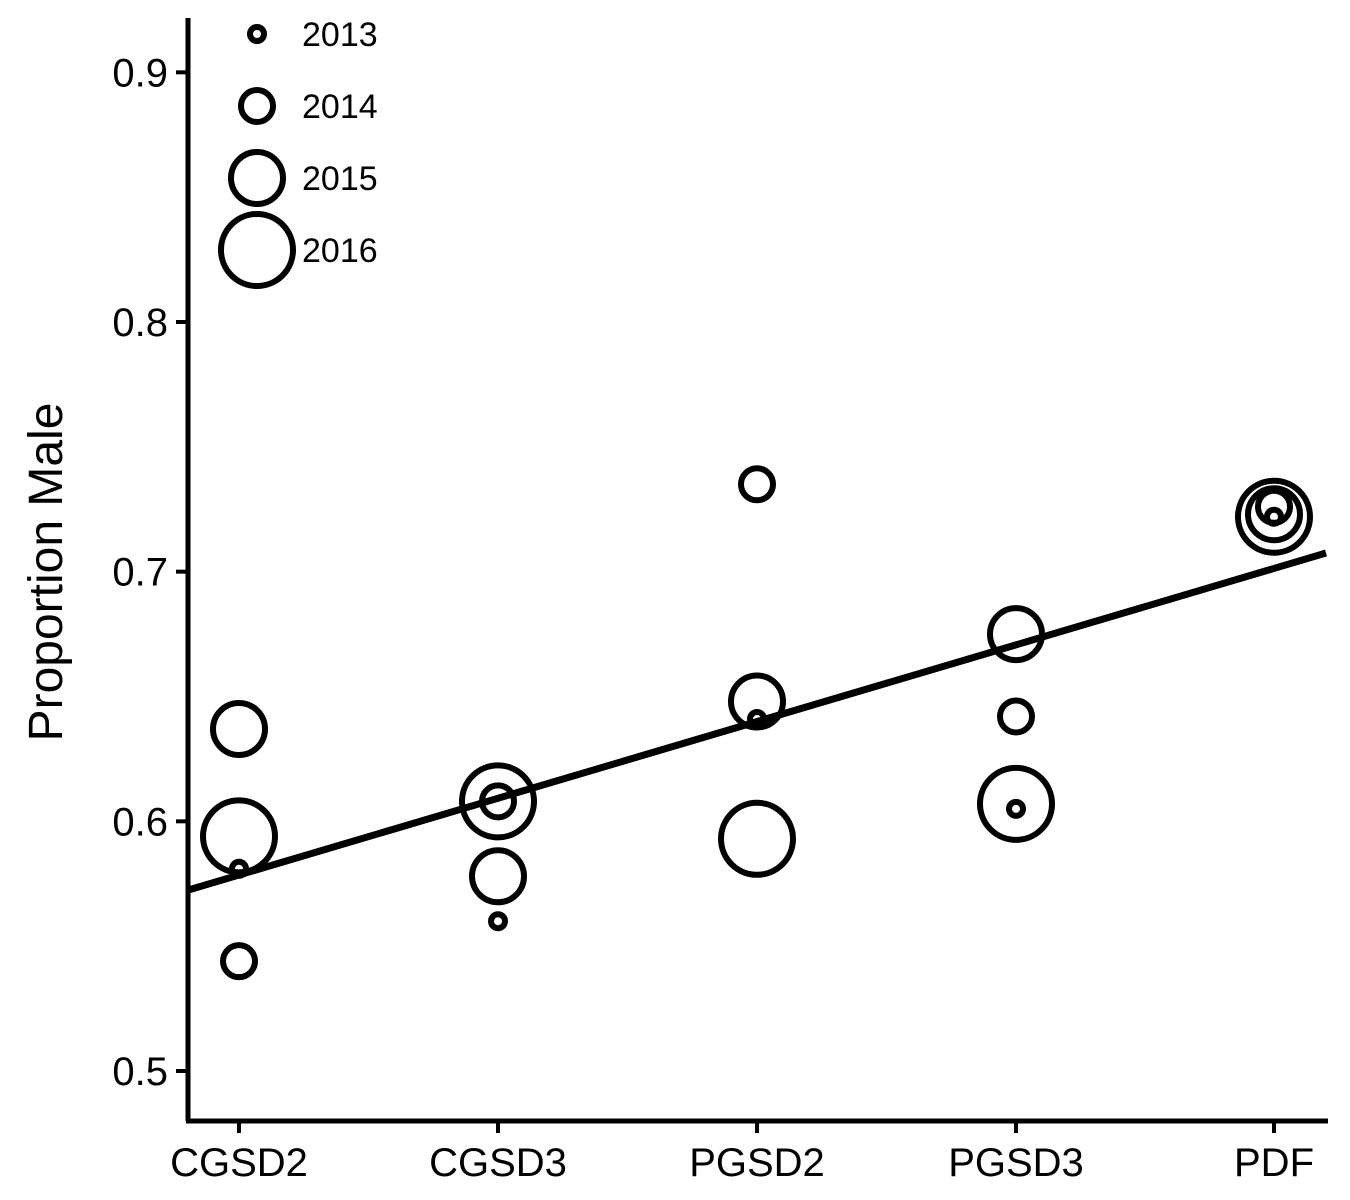 The image size is (1350, 1200). What do you see at coordinates (140, 822) in the screenshot?
I see `y-tick-label: 0.6` at bounding box center [140, 822].